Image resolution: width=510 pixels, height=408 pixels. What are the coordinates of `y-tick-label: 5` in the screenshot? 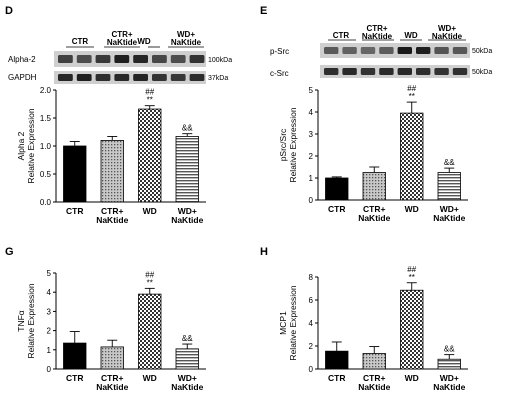 It's located at (49, 273).